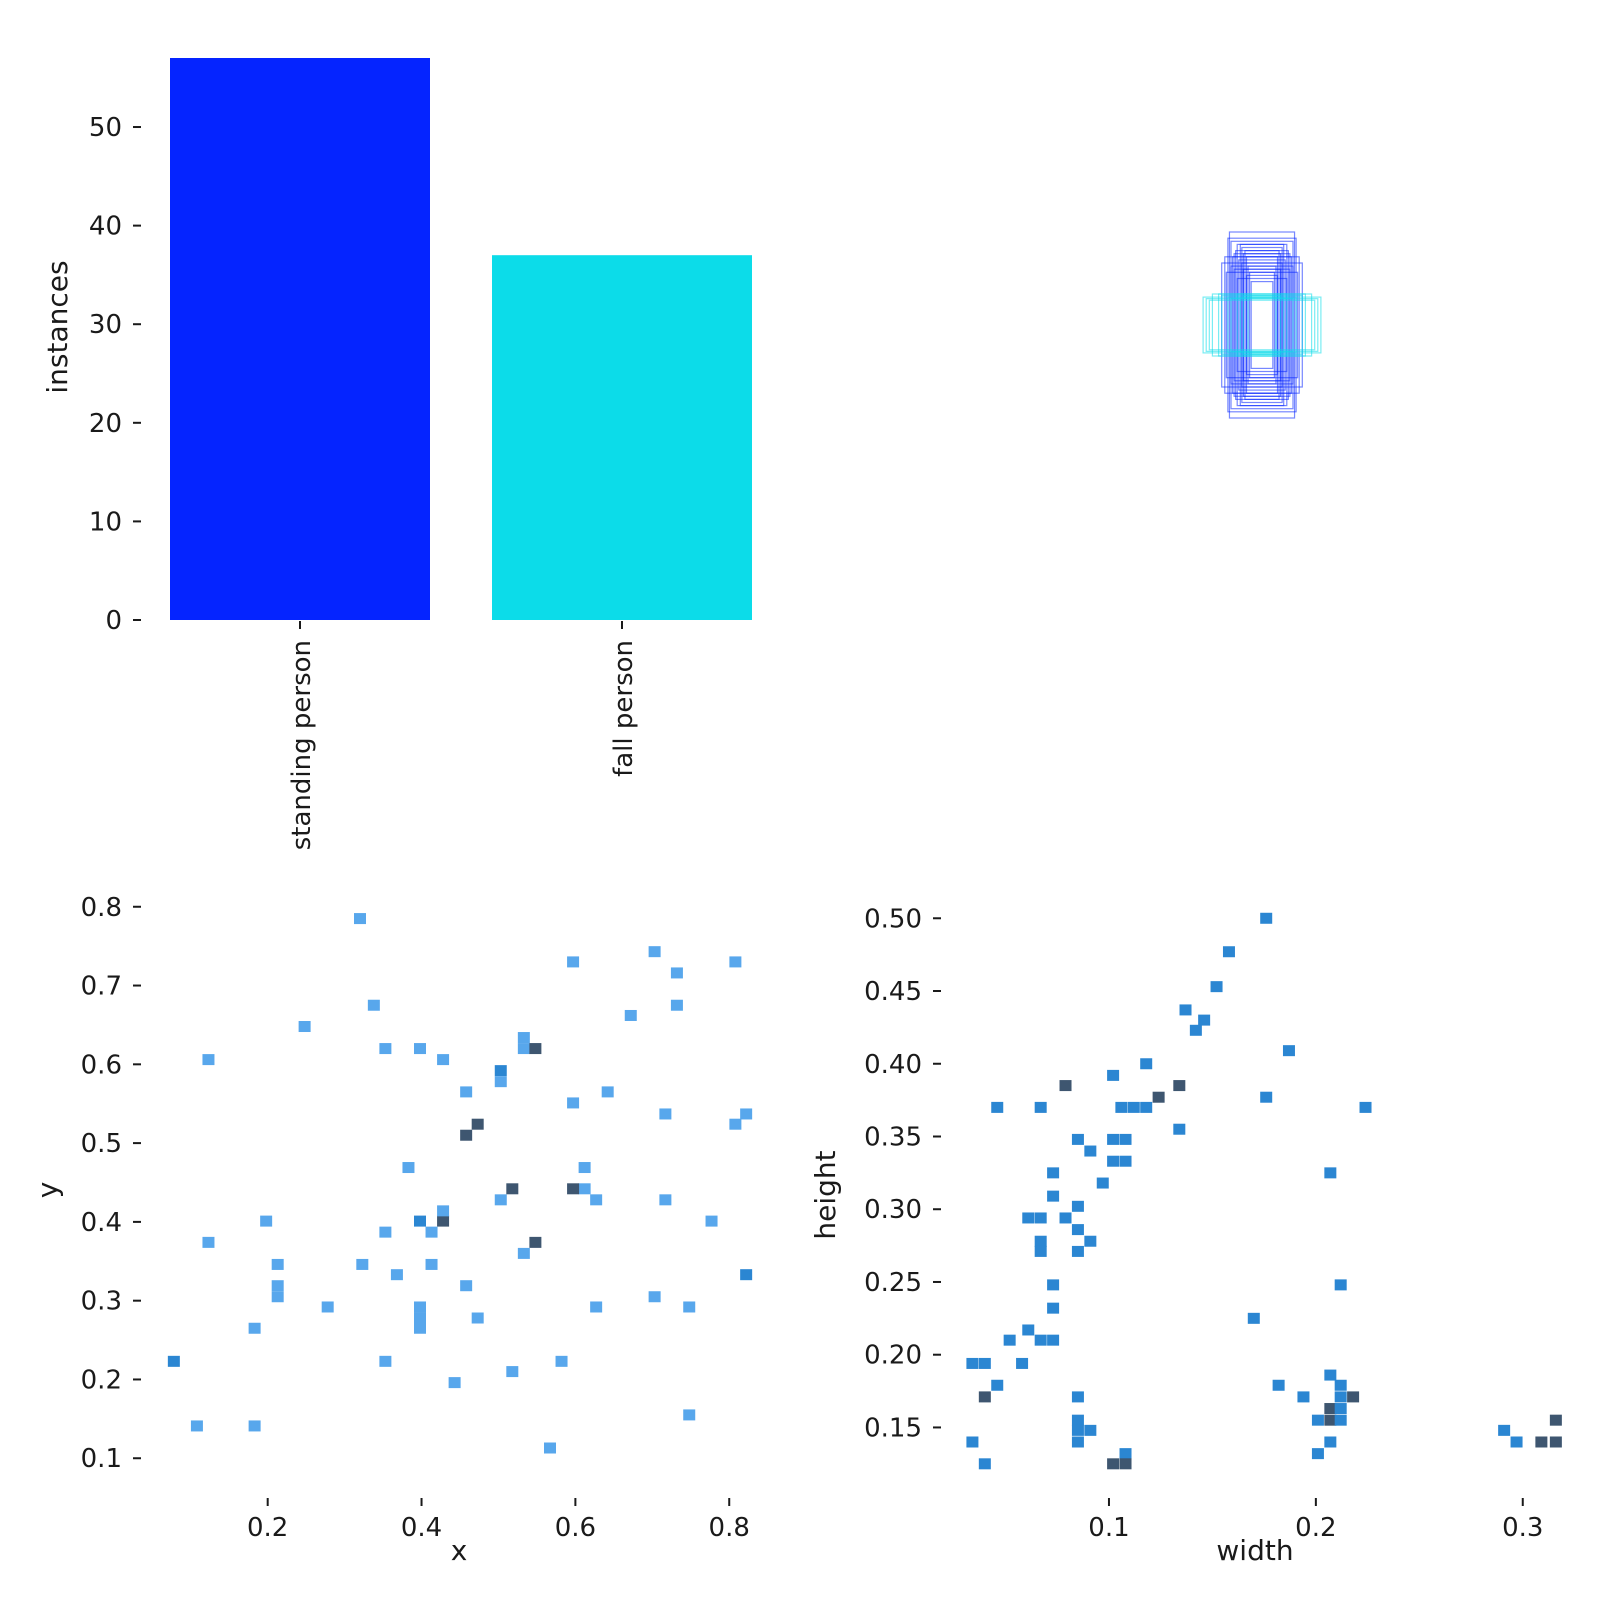  Describe the element at coordinates (101, 1302) in the screenshot. I see `ytick-label: 0.3` at that location.